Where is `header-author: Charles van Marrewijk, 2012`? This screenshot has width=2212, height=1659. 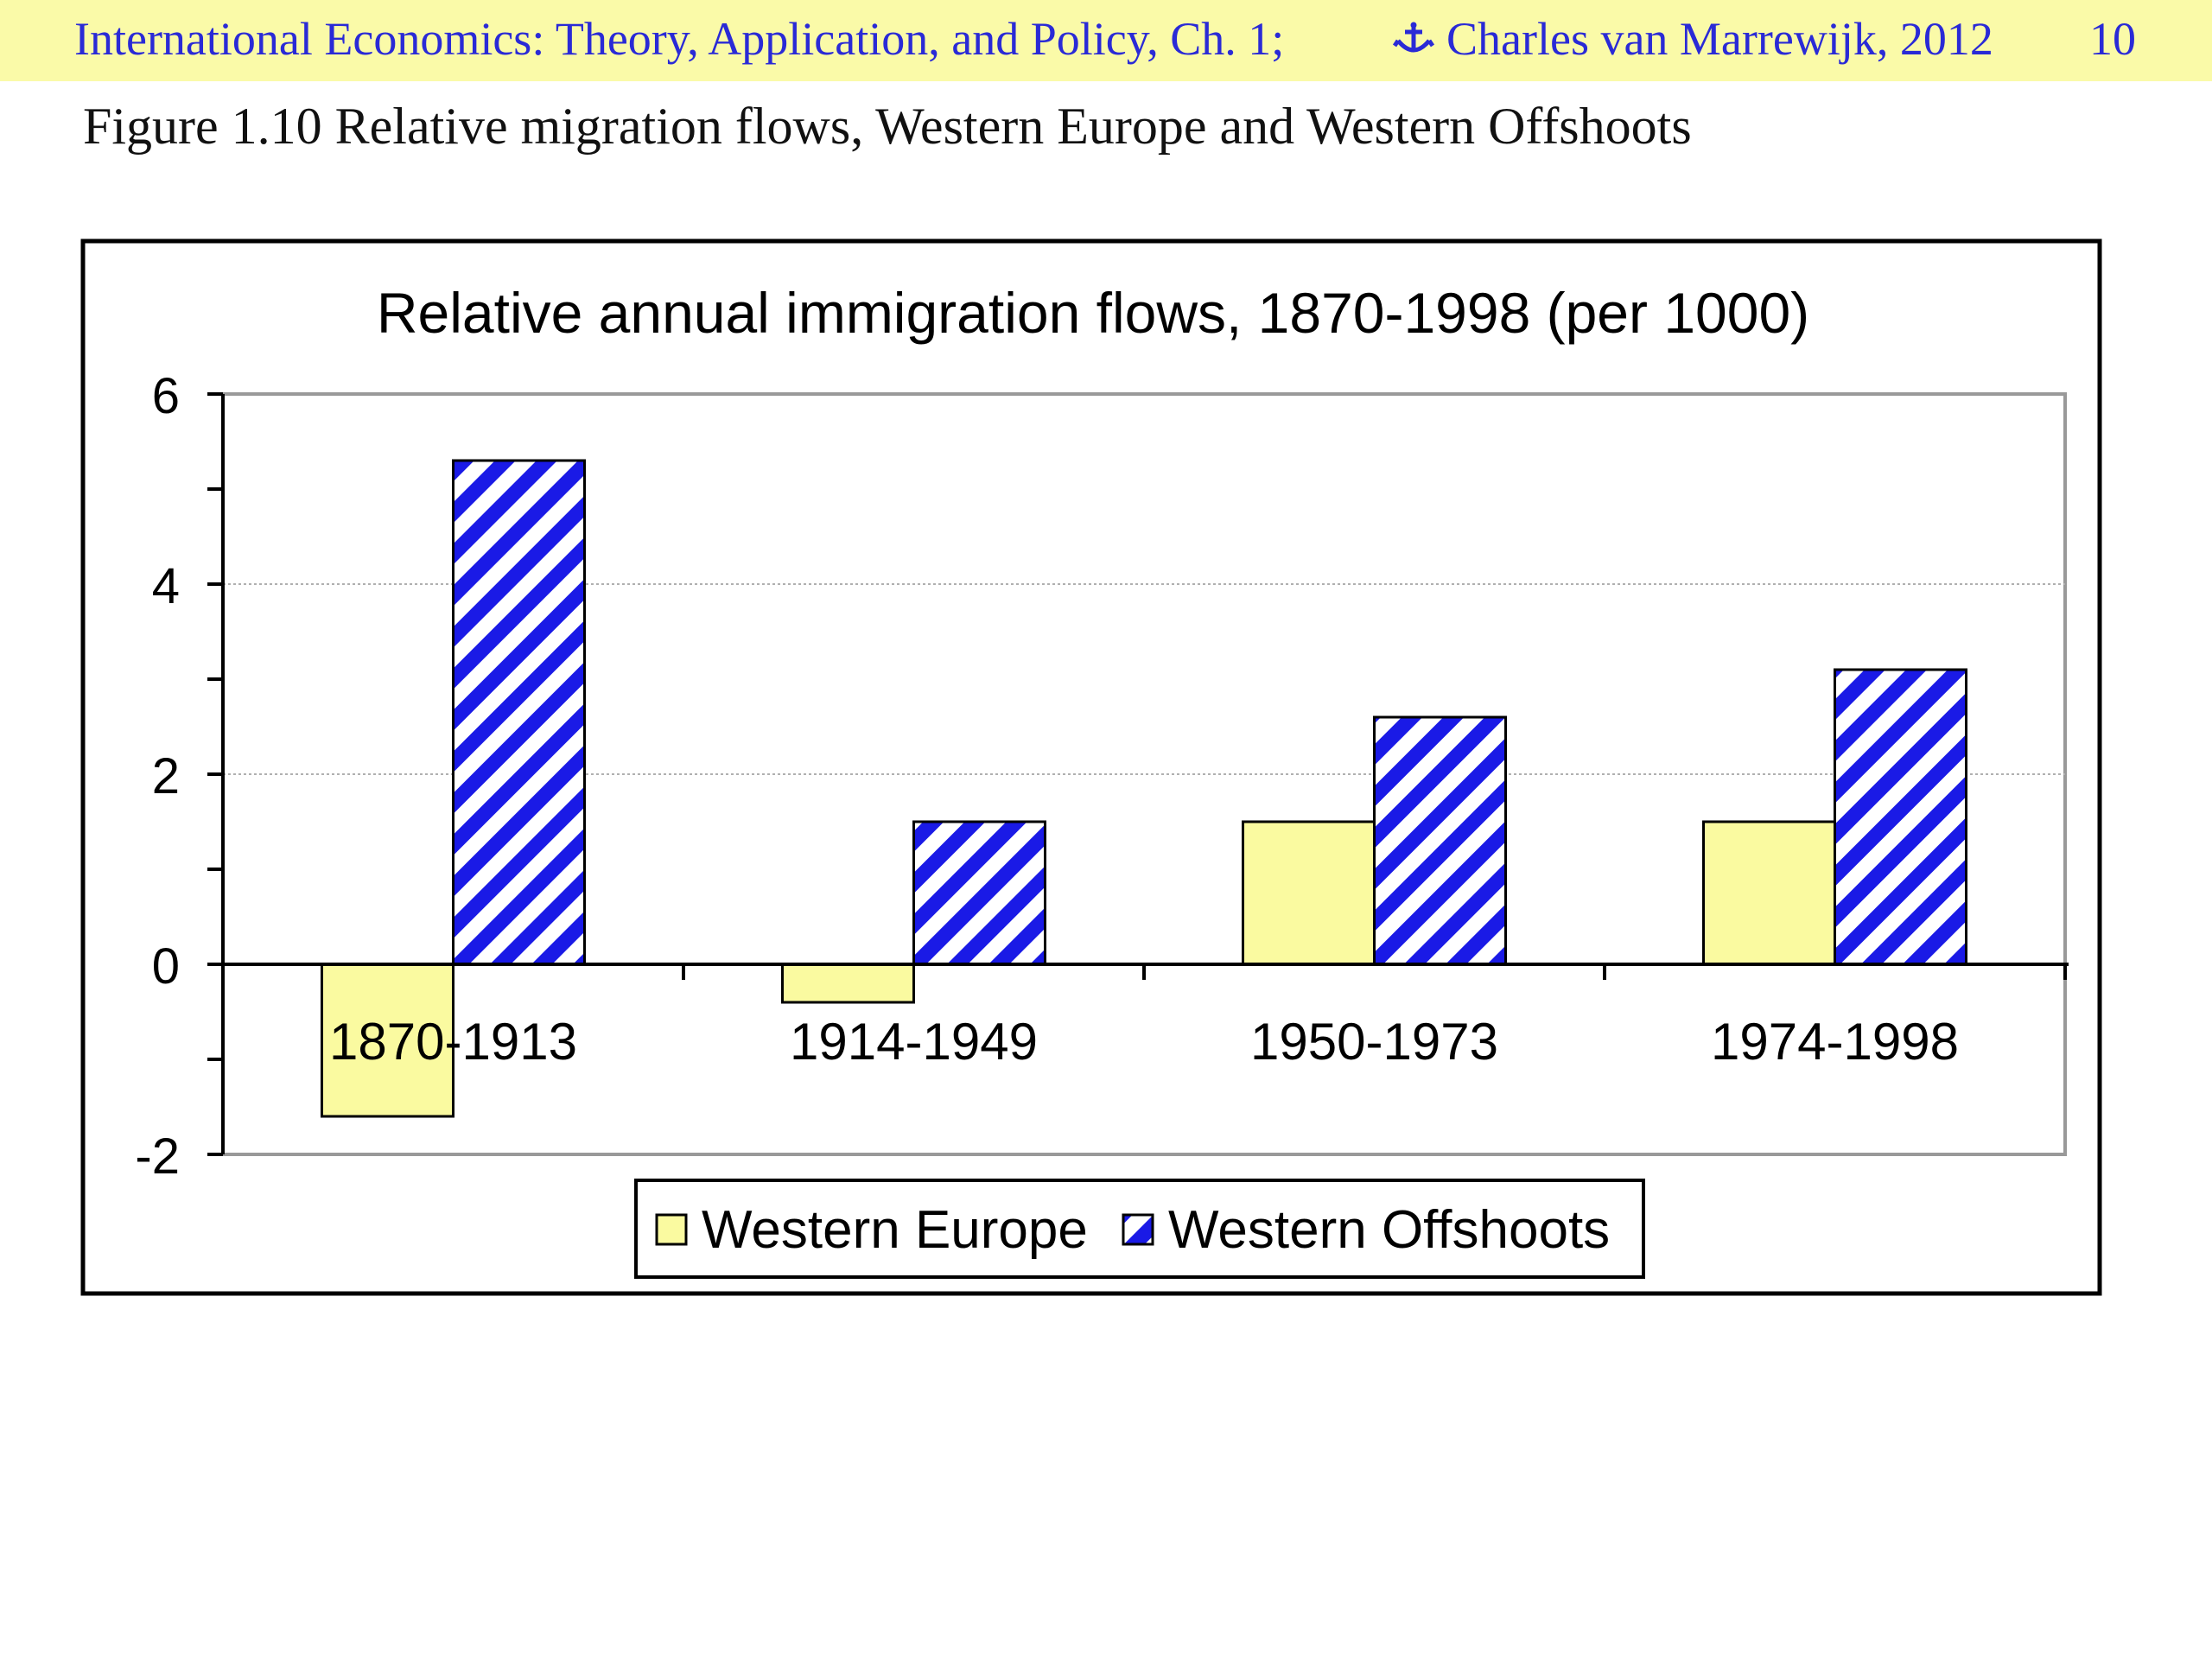 header-author: Charles van Marrewijk, 2012 is located at coordinates (1693, 39).